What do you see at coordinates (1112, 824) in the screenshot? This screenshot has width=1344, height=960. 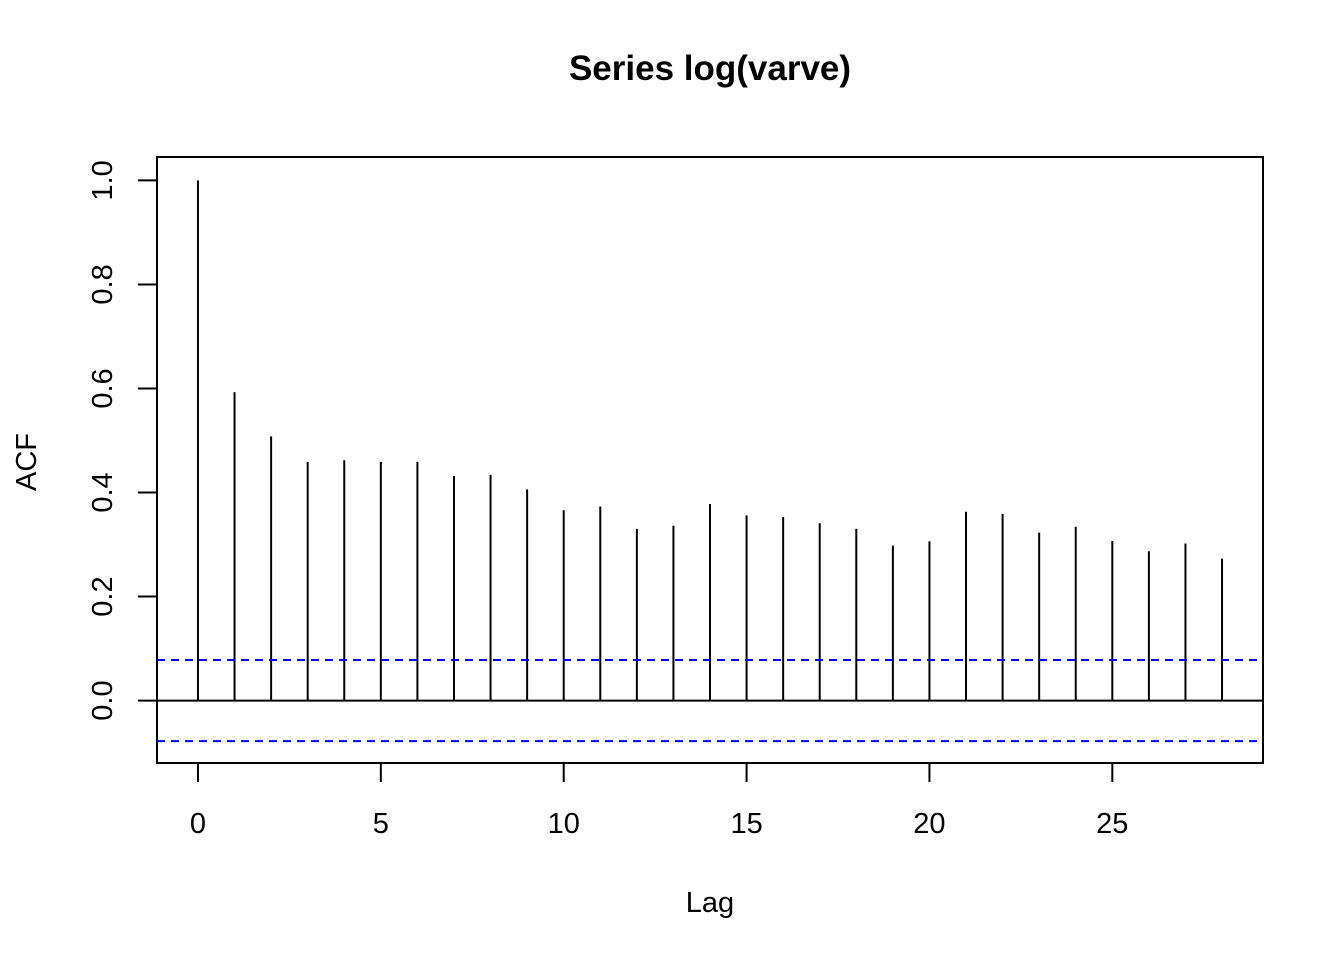 I see `x-tick-label: 25` at bounding box center [1112, 824].